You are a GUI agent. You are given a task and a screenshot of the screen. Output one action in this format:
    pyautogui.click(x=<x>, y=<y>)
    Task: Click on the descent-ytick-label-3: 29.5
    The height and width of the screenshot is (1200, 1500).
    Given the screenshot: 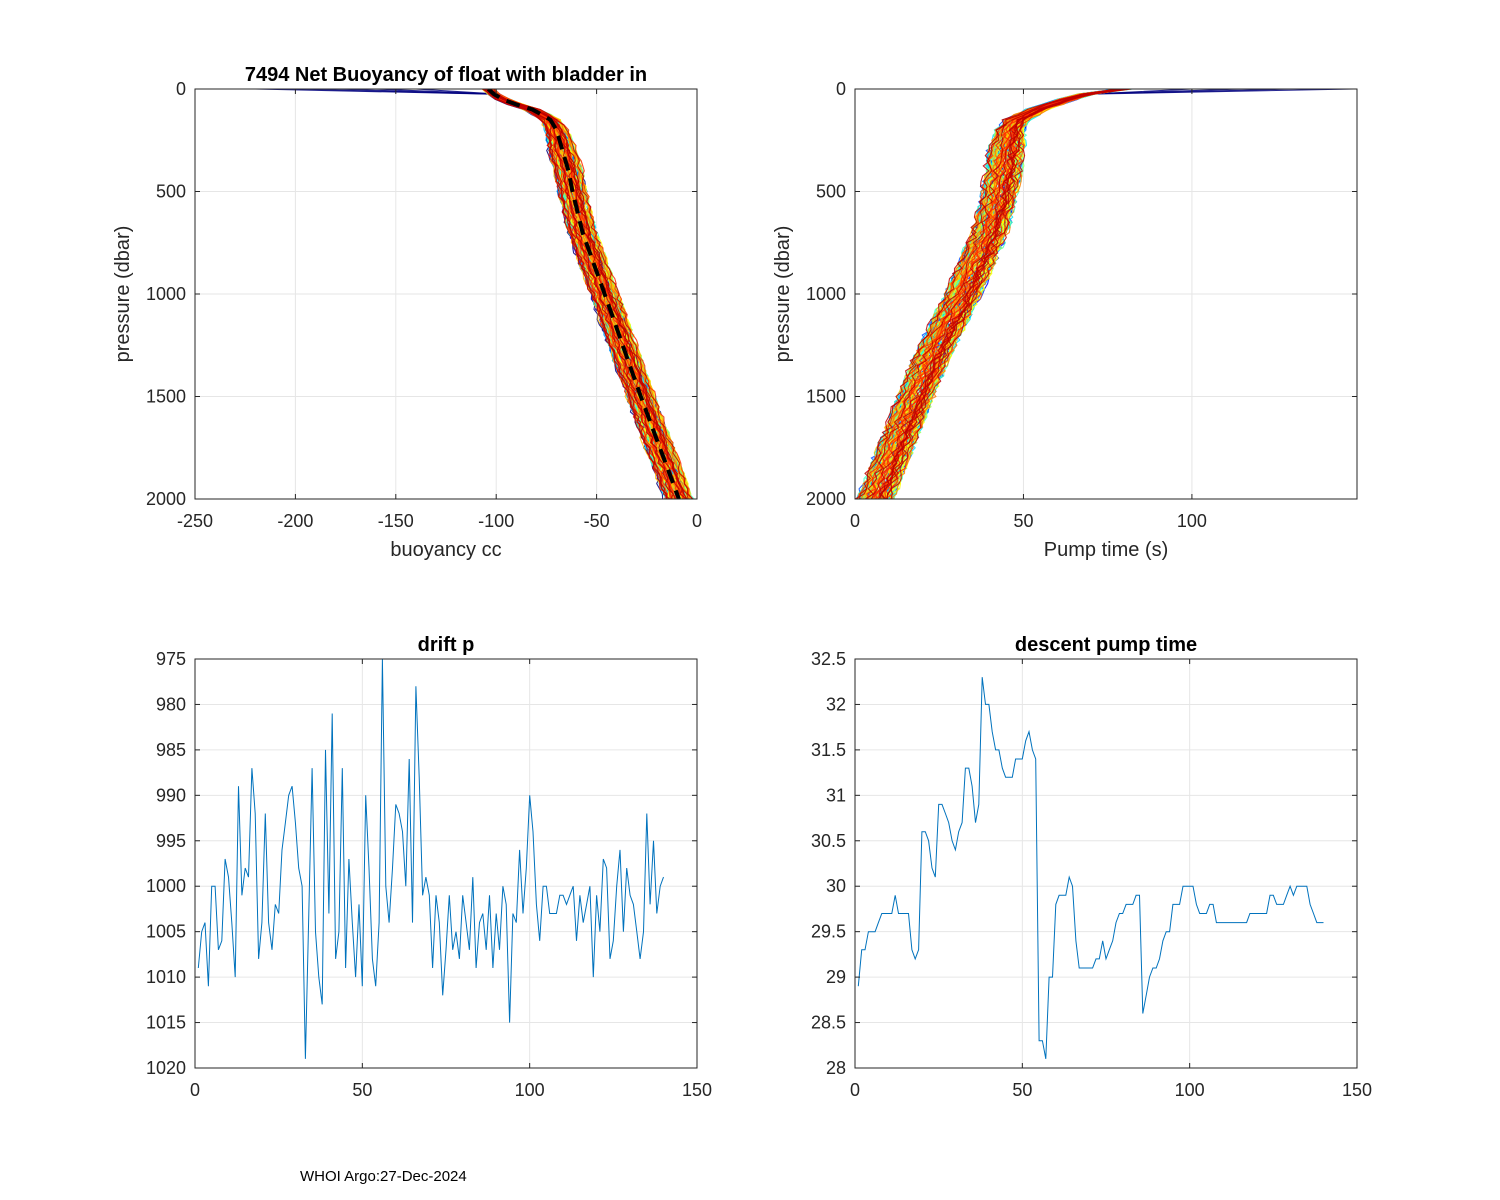 What is the action you would take?
    pyautogui.click(x=828, y=932)
    